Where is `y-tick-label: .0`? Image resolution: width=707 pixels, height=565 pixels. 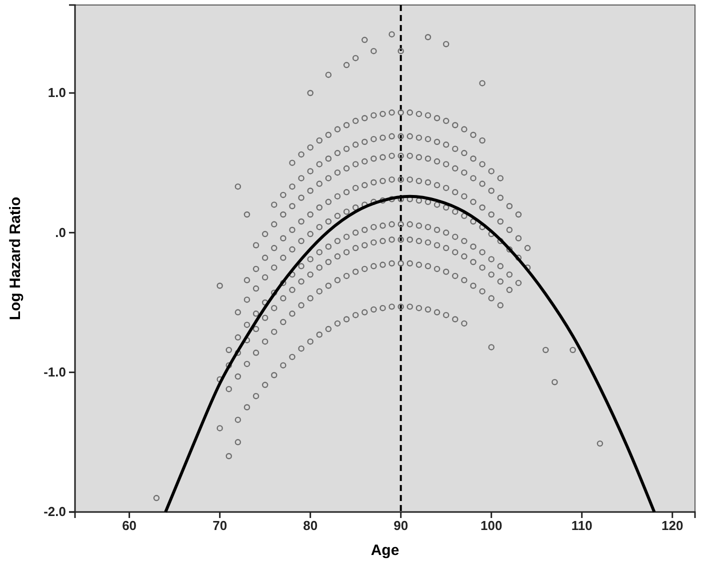 y-tick-label: .0 is located at coordinates (60, 232).